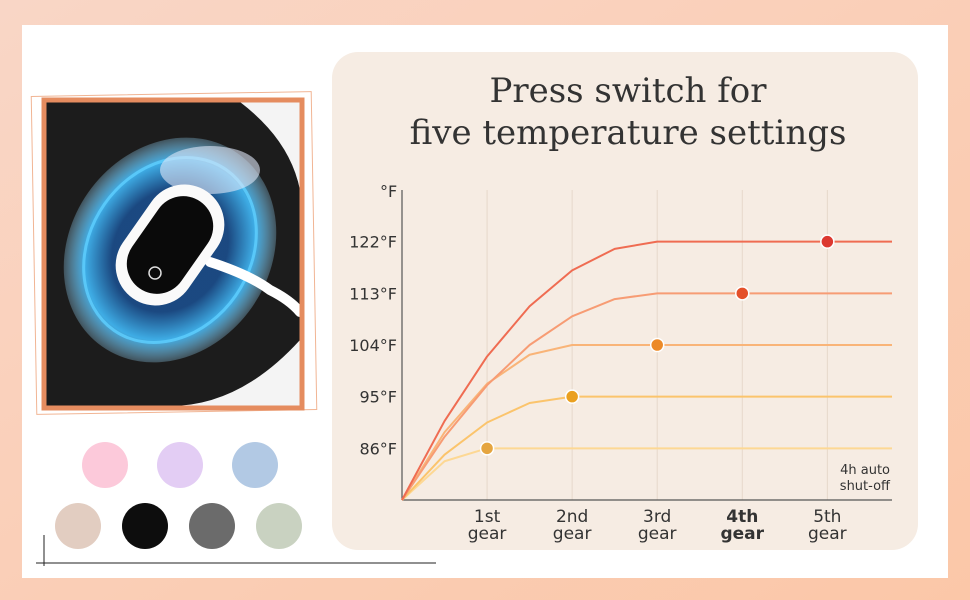  Describe the element at coordinates (373, 242) in the screenshot. I see `y-tick-label: 122°F` at that location.